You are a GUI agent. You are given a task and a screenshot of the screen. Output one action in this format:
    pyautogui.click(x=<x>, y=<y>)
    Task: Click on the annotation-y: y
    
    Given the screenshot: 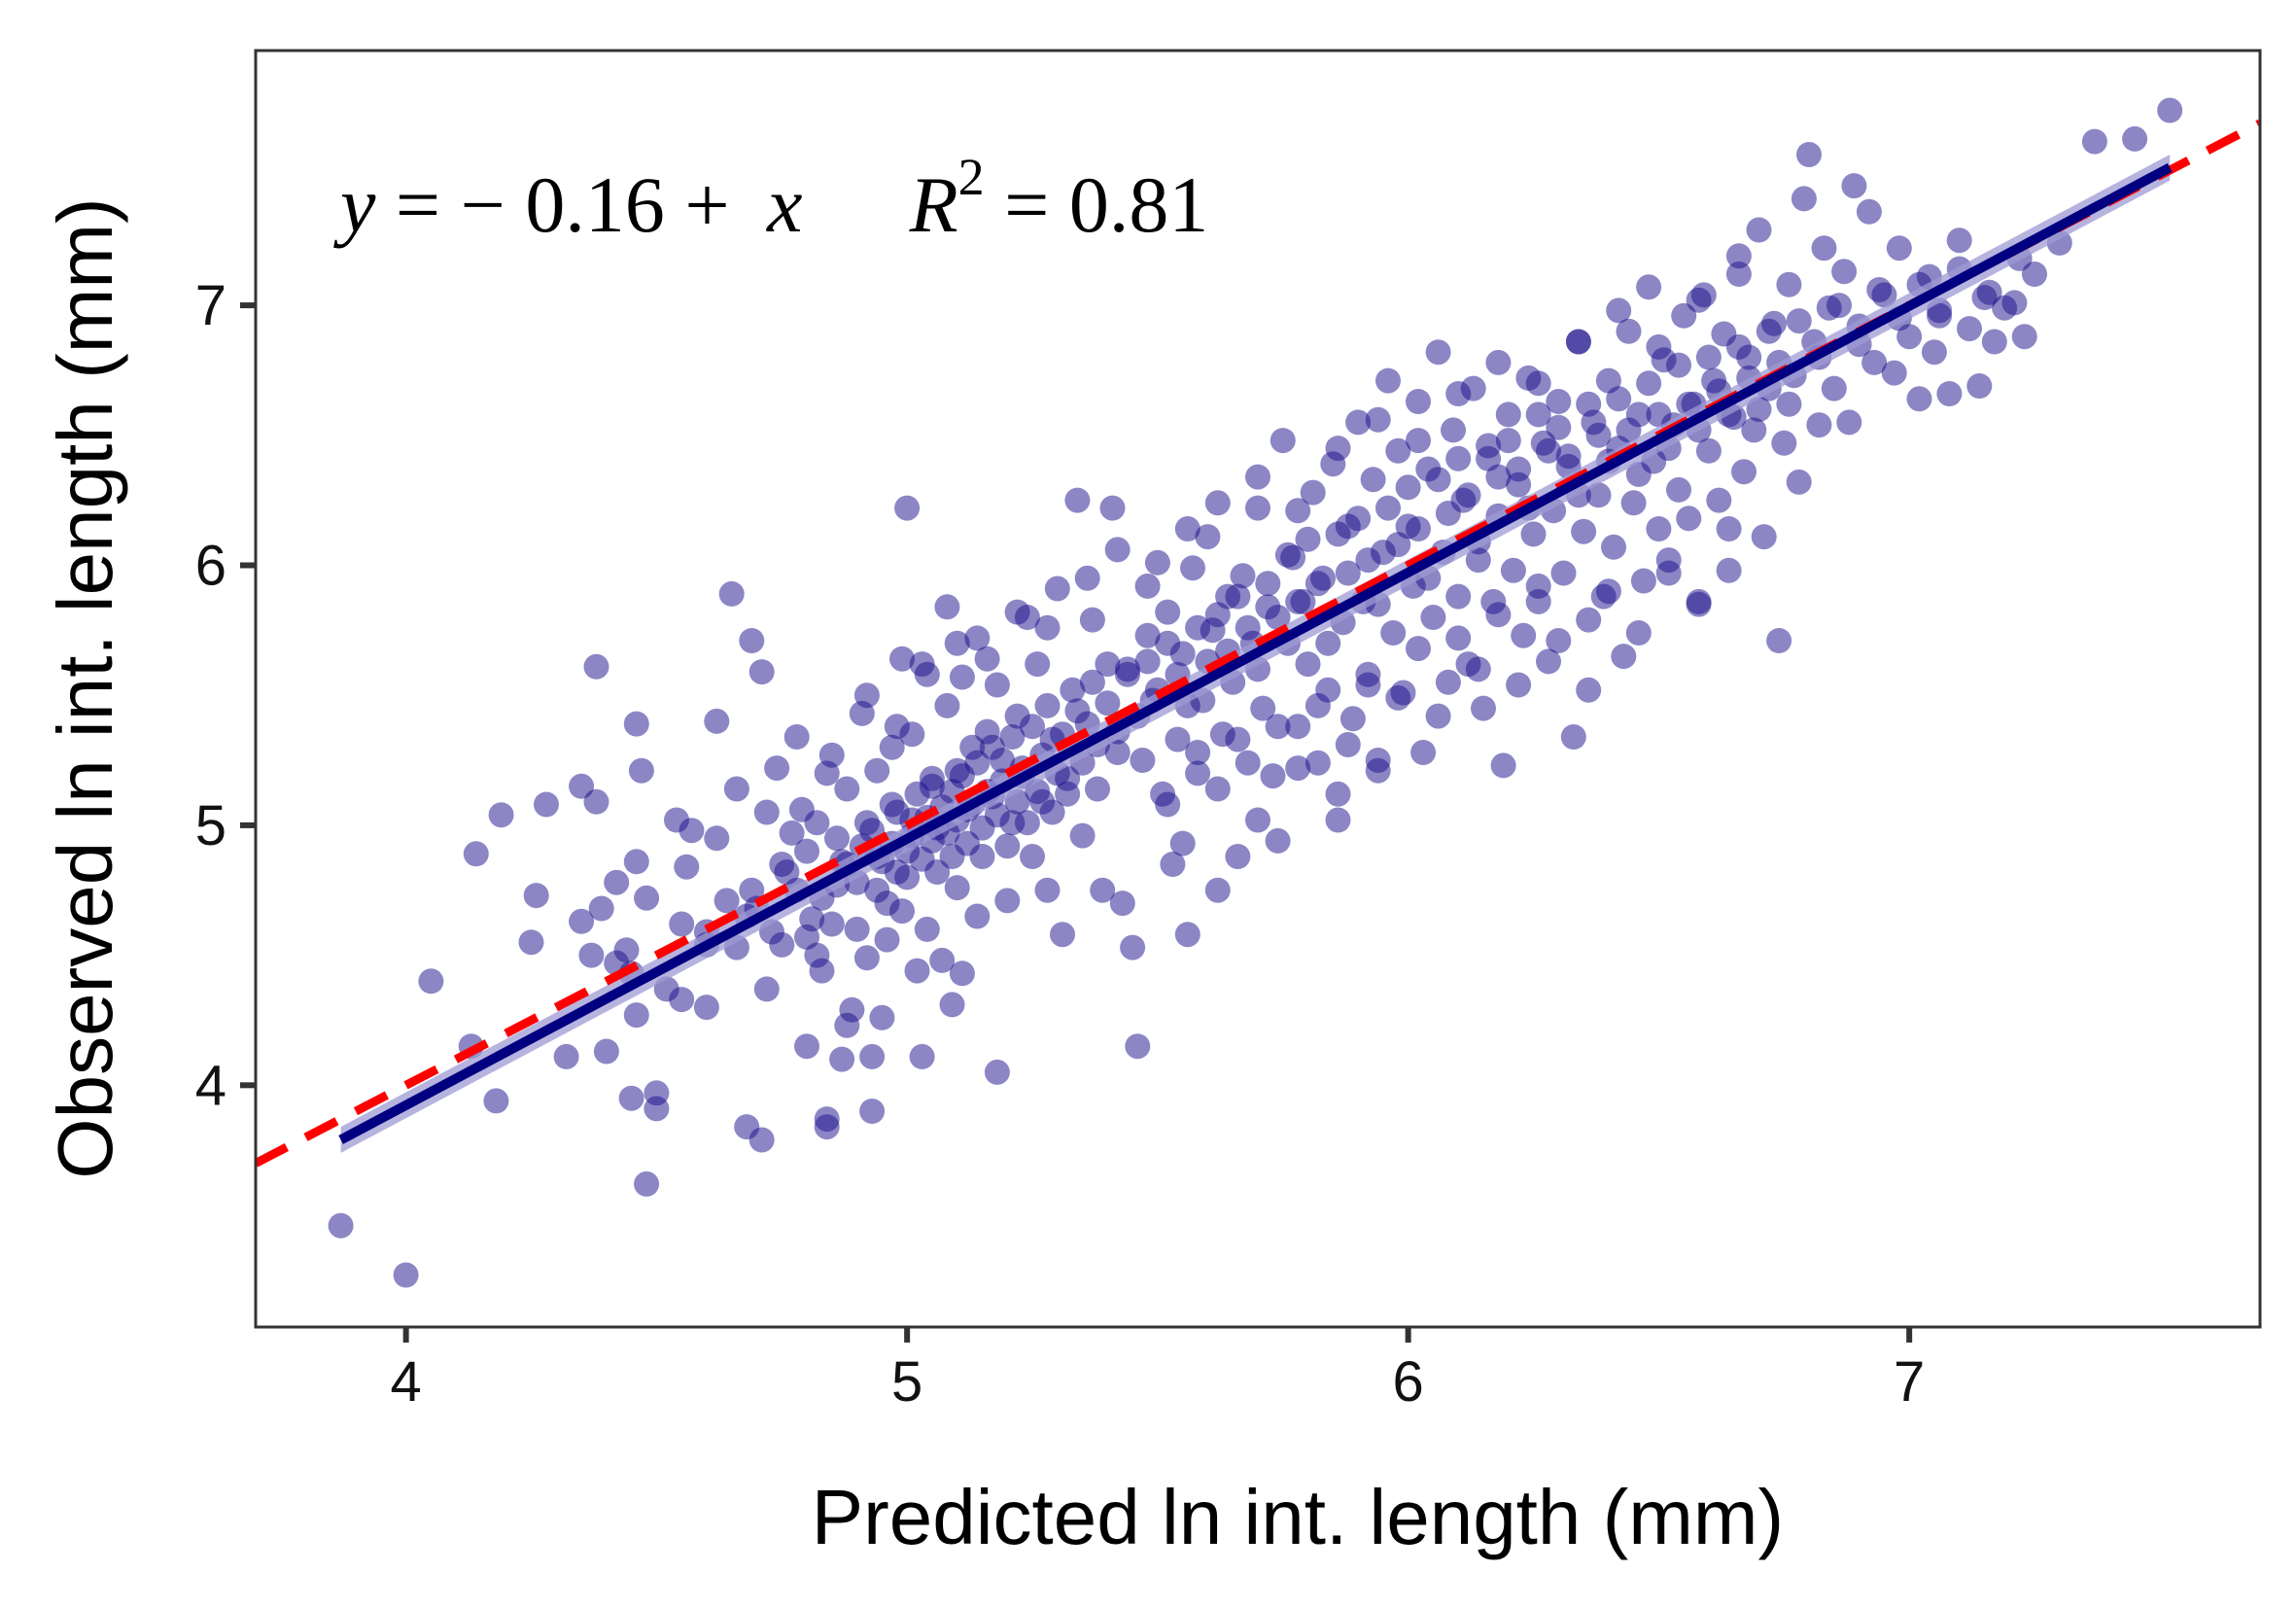 What is the action you would take?
    pyautogui.click(x=354, y=204)
    